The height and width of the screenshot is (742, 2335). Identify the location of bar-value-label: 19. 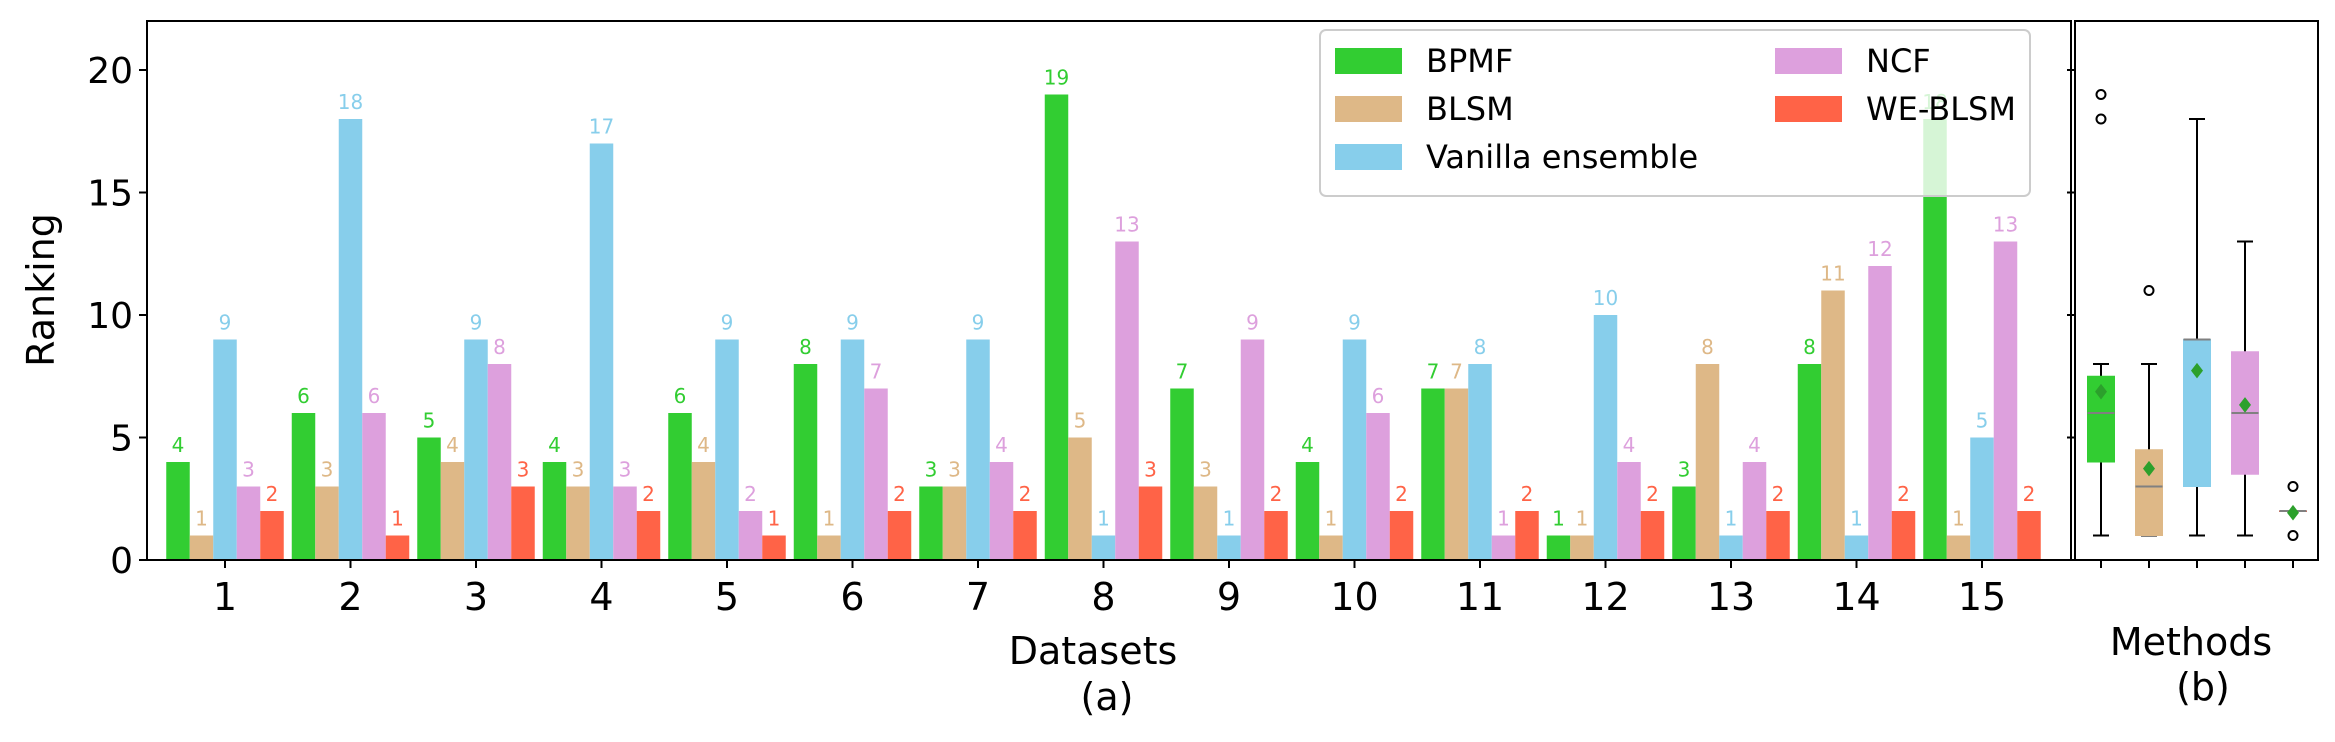
(1056, 78).